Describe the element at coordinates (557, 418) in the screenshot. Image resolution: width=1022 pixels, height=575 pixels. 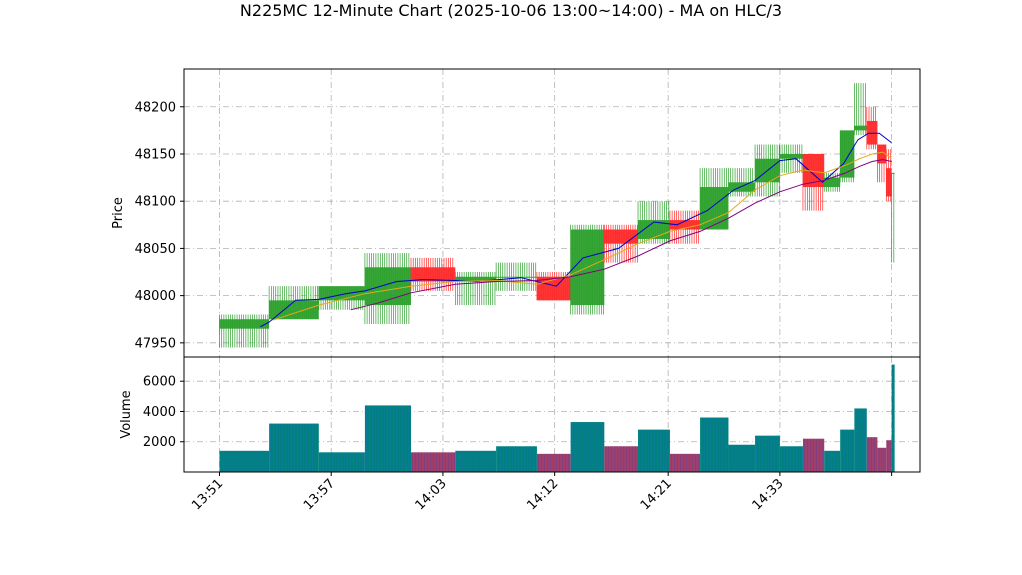
I see `volume-bars` at that location.